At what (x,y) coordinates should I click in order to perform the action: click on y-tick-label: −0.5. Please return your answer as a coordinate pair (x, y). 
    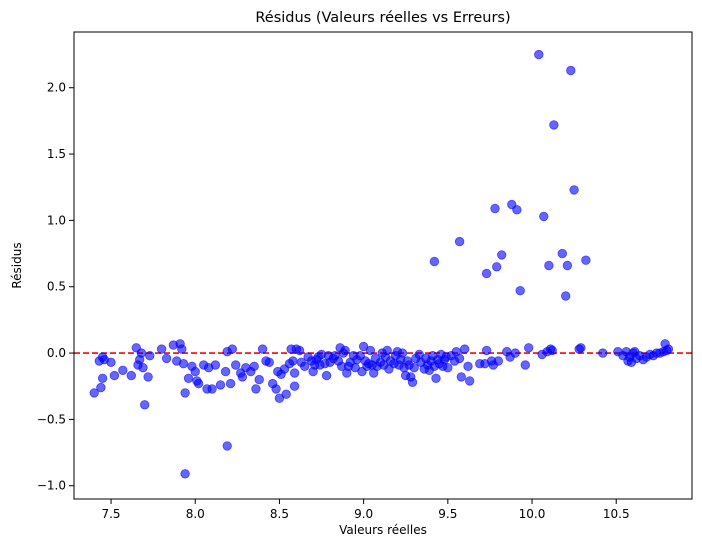
    Looking at the image, I should click on (51, 419).